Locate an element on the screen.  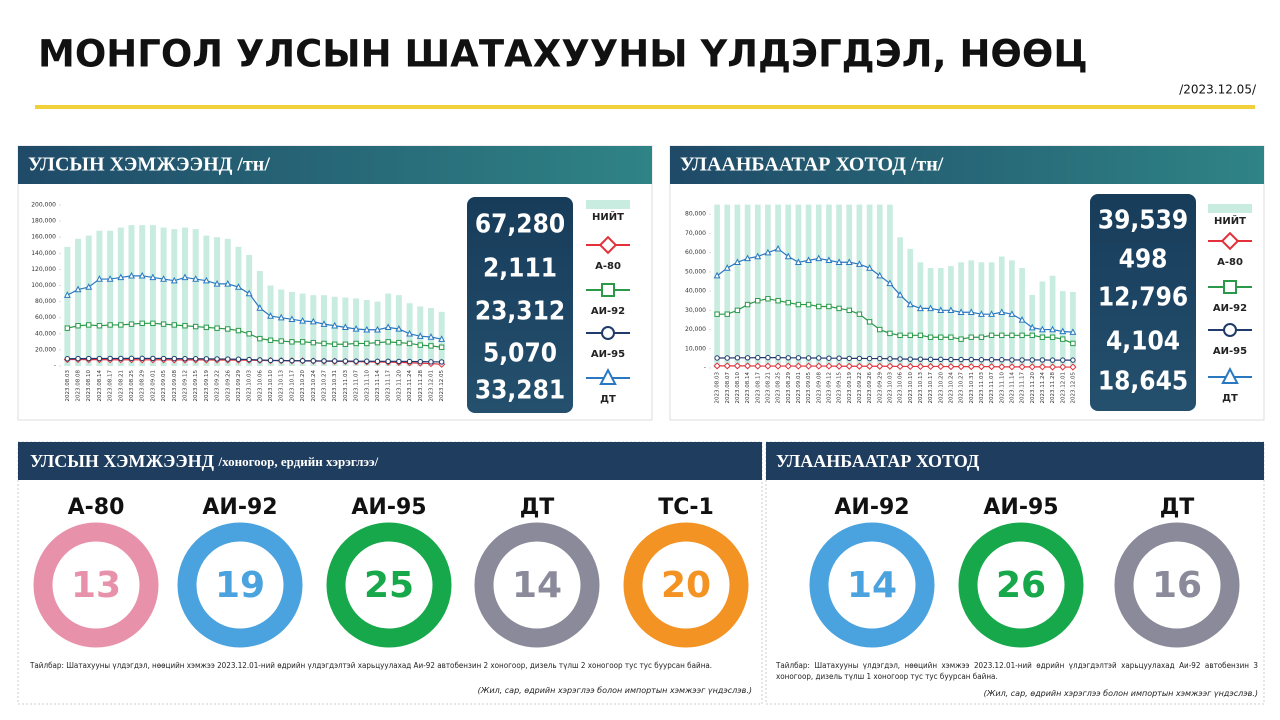
section-subtitle: /хоногоор, ердийн хэрэглээ/ is located at coordinates (297, 461).